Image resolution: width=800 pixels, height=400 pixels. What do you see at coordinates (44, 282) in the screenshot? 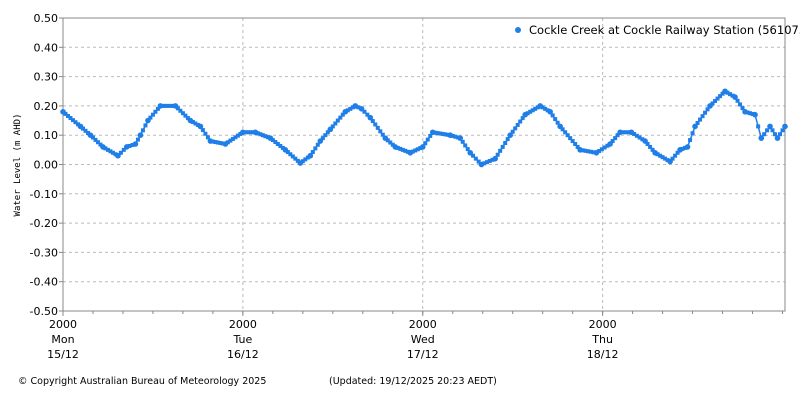
I see `y-tick-label: -0.40` at bounding box center [44, 282].